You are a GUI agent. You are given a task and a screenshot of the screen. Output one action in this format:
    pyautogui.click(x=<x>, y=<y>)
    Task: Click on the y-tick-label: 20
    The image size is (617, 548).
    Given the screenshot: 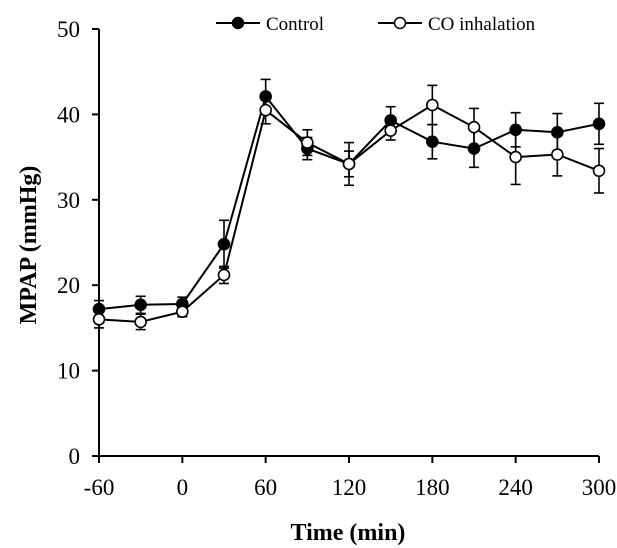 What is the action you would take?
    pyautogui.click(x=68, y=285)
    